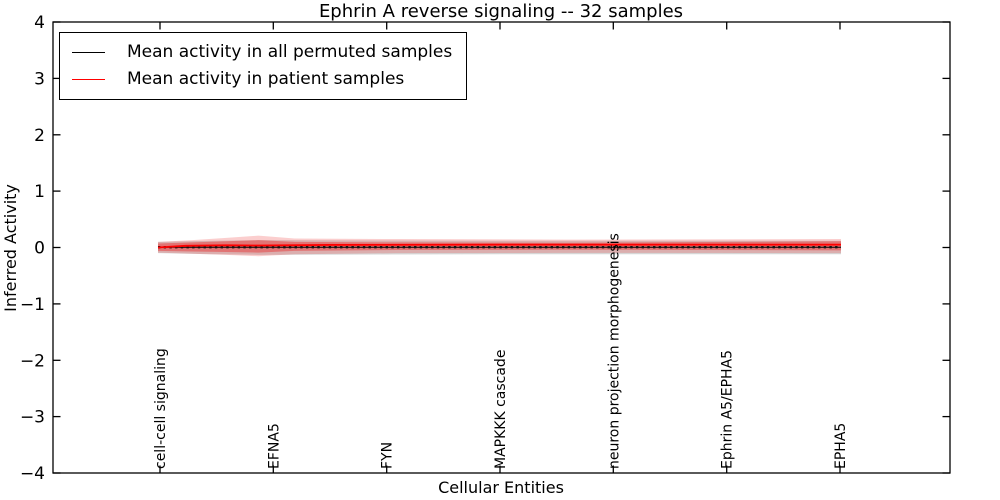 This screenshot has height=500, width=1000. Describe the element at coordinates (88, 79) in the screenshot. I see `legend-line-sample-red` at that location.